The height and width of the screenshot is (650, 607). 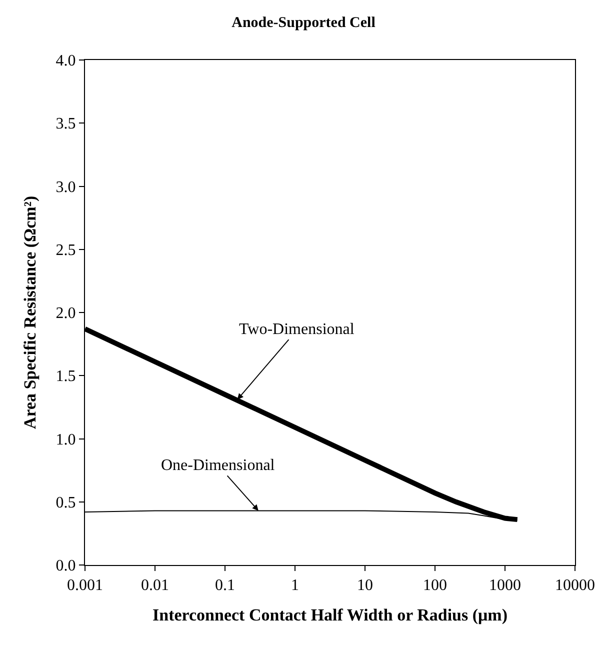 I want to click on y-tick-label: 3.5, so click(x=66, y=124).